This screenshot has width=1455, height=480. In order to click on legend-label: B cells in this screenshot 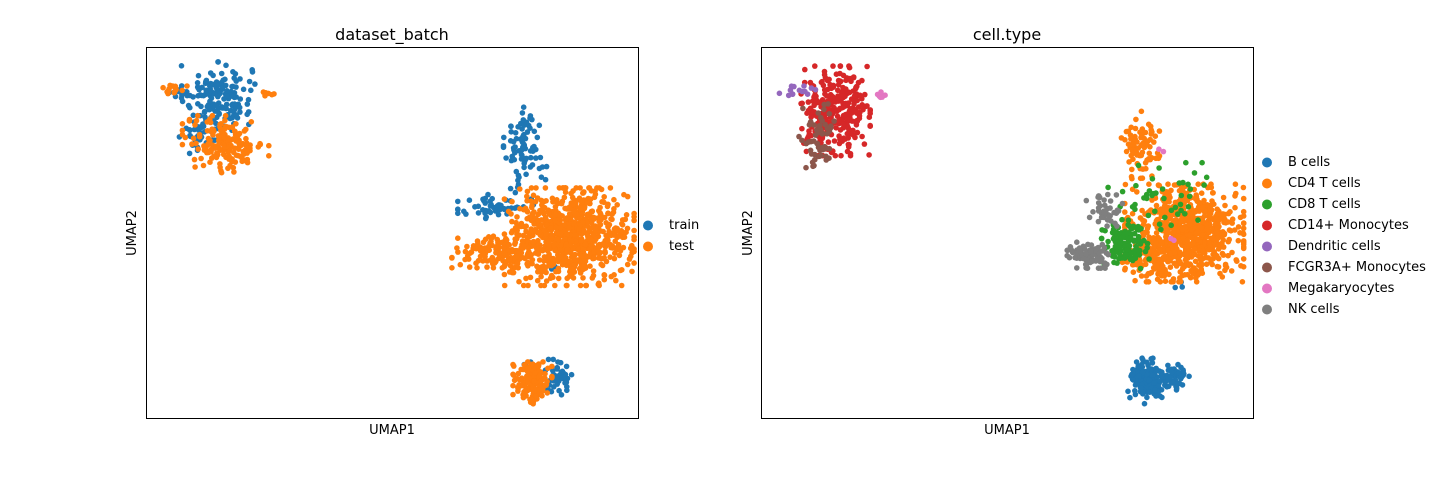, I will do `click(1309, 162)`.